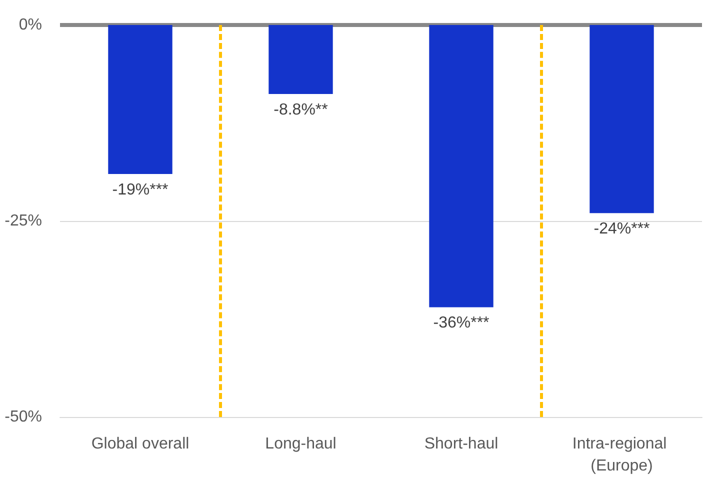 The height and width of the screenshot is (494, 707). Describe the element at coordinates (140, 189) in the screenshot. I see `data-label: -19%***` at that location.